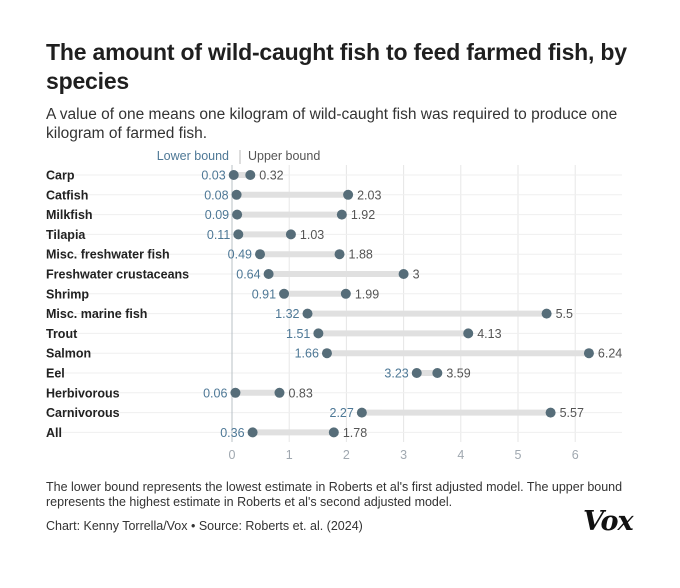  What do you see at coordinates (416, 275) in the screenshot?
I see `upper-bound-label: 3` at bounding box center [416, 275].